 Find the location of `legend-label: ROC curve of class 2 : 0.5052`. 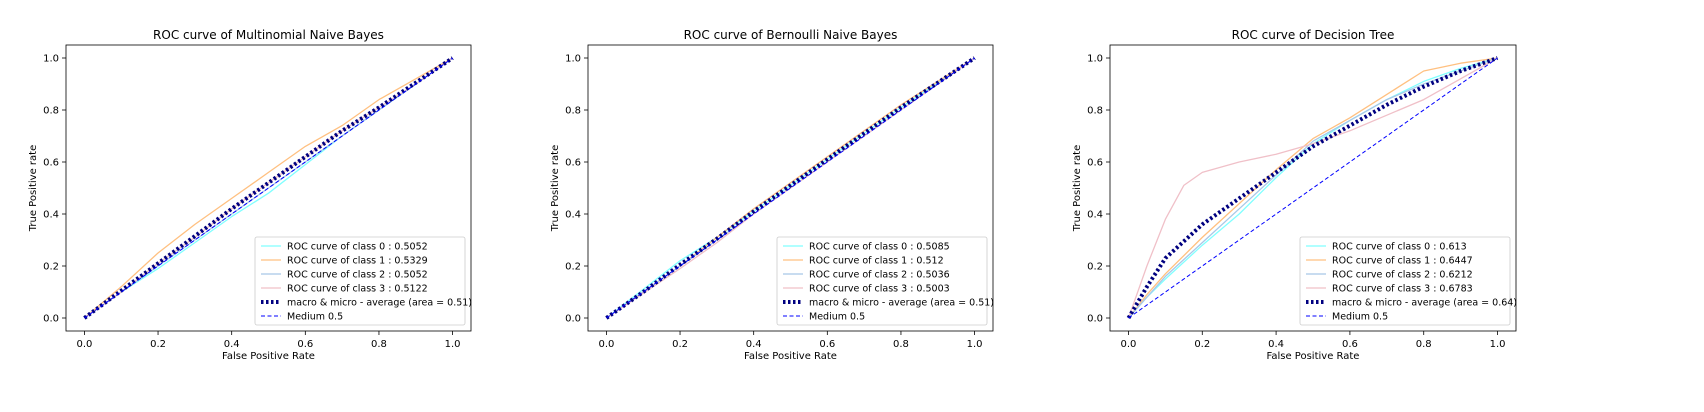

legend-label: ROC curve of class 2 : 0.5052 is located at coordinates (357, 275).